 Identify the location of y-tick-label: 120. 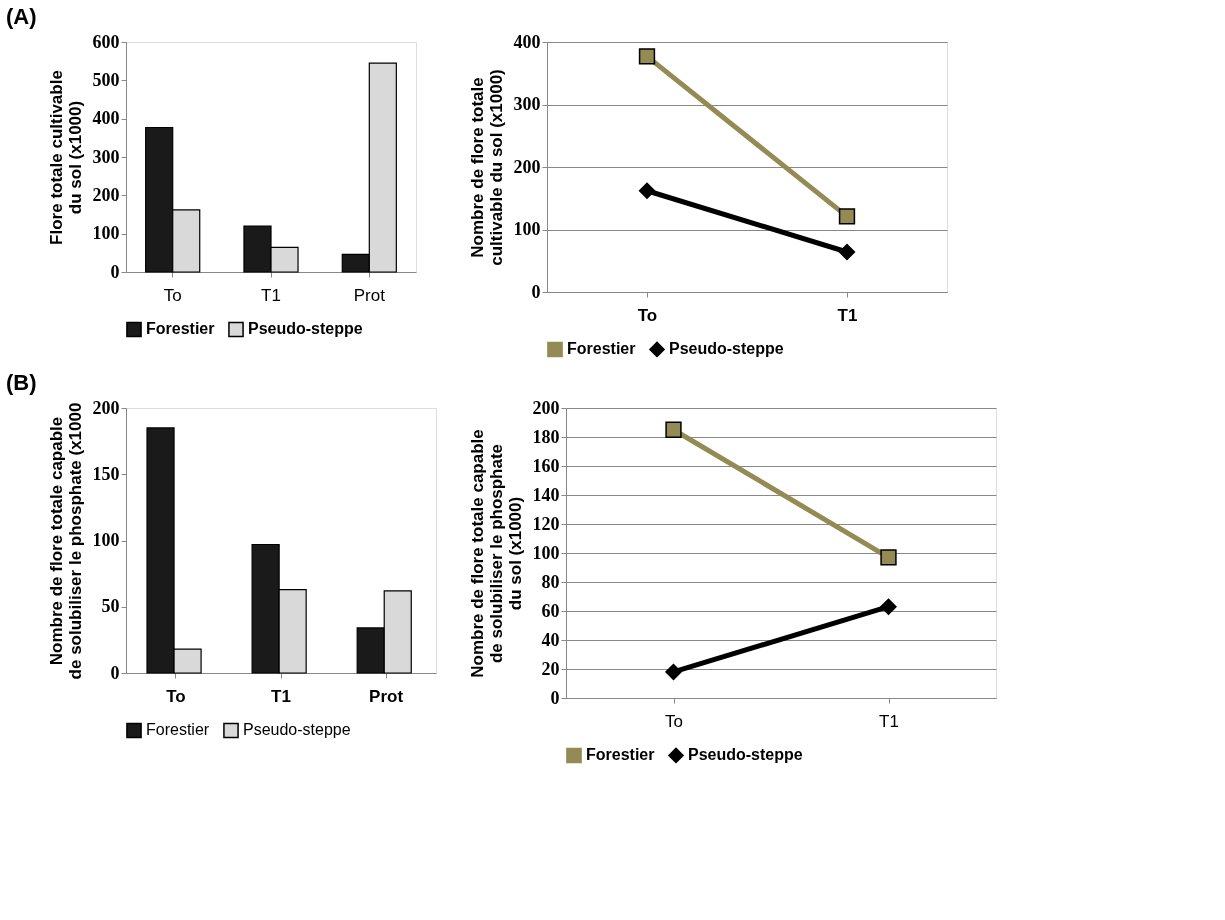
(546, 523).